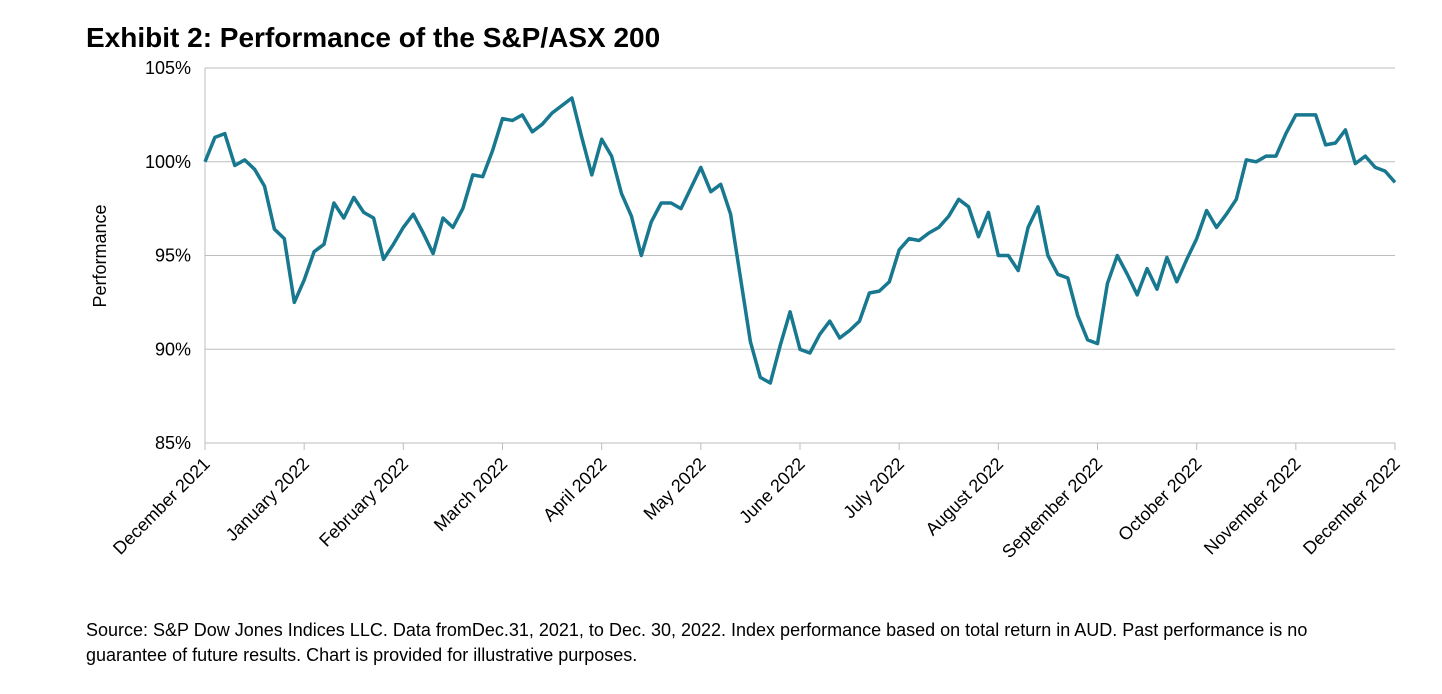 Image resolution: width=1442 pixels, height=694 pixels. I want to click on x-tick-label: October 2022, so click(1159, 499).